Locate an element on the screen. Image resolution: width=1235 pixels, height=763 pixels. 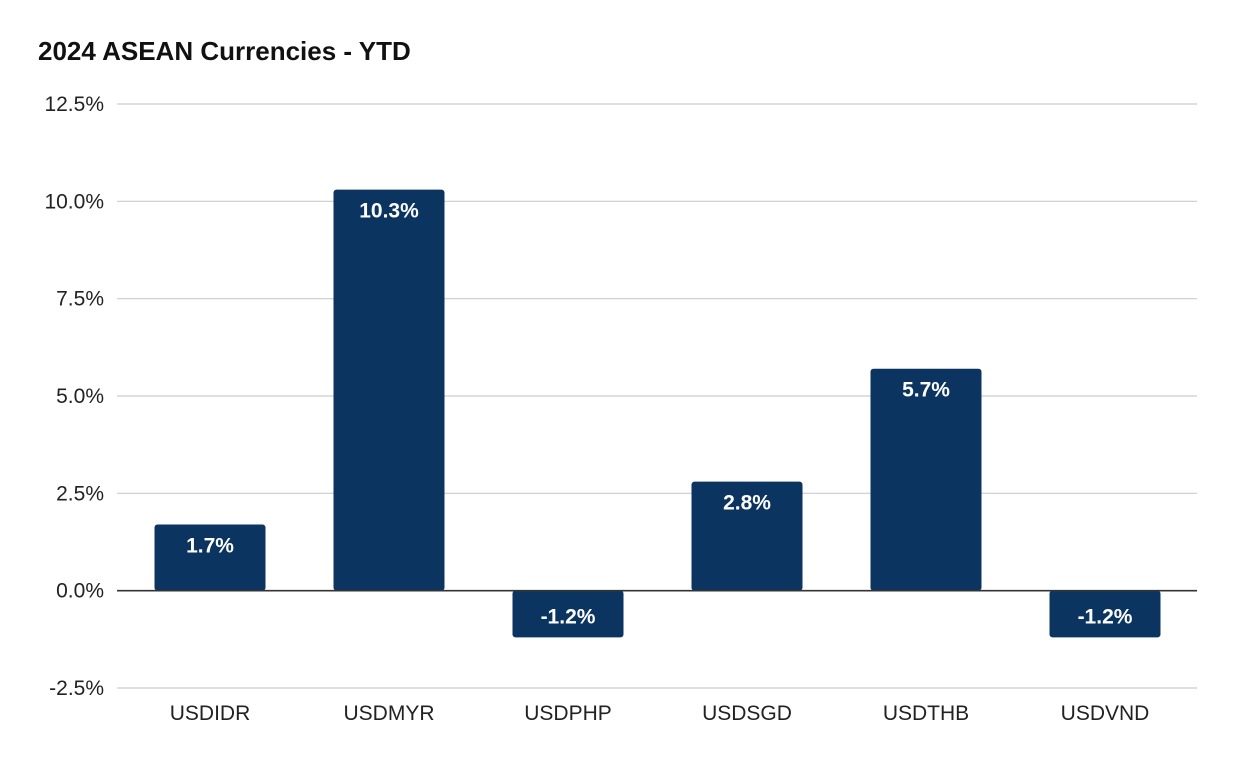
y-tick-label: 5.0% is located at coordinates (80, 396).